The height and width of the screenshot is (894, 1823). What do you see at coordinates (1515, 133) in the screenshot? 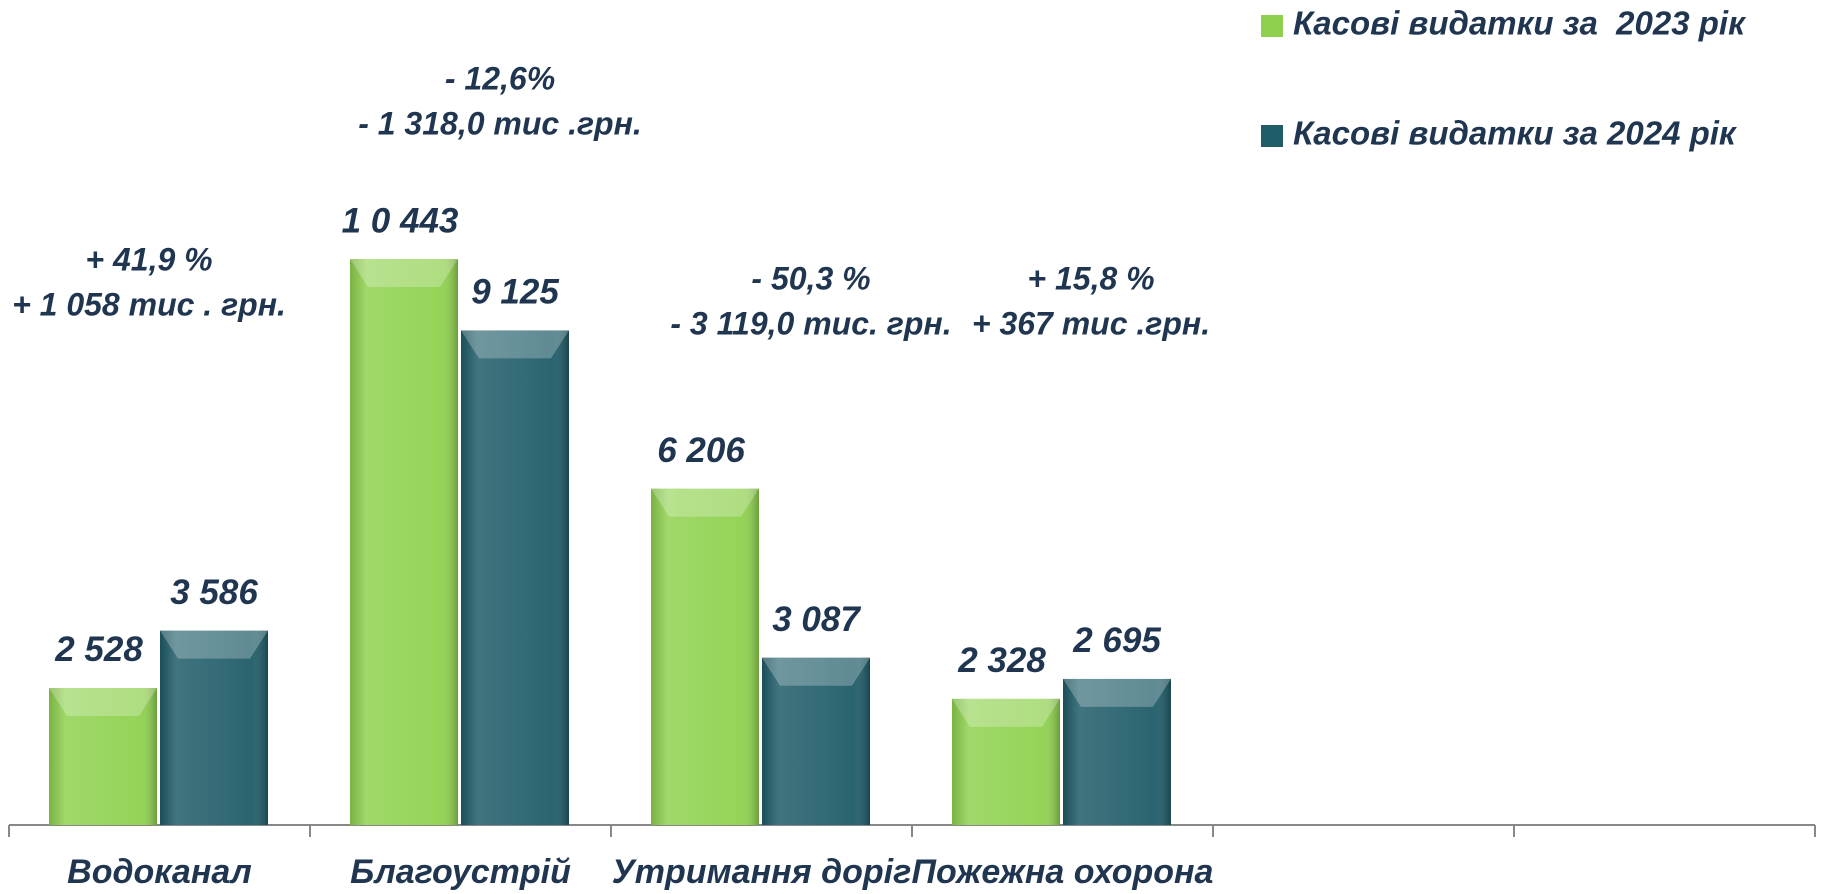
I see `legend-label: Касові видатки за 2024 рік` at bounding box center [1515, 133].